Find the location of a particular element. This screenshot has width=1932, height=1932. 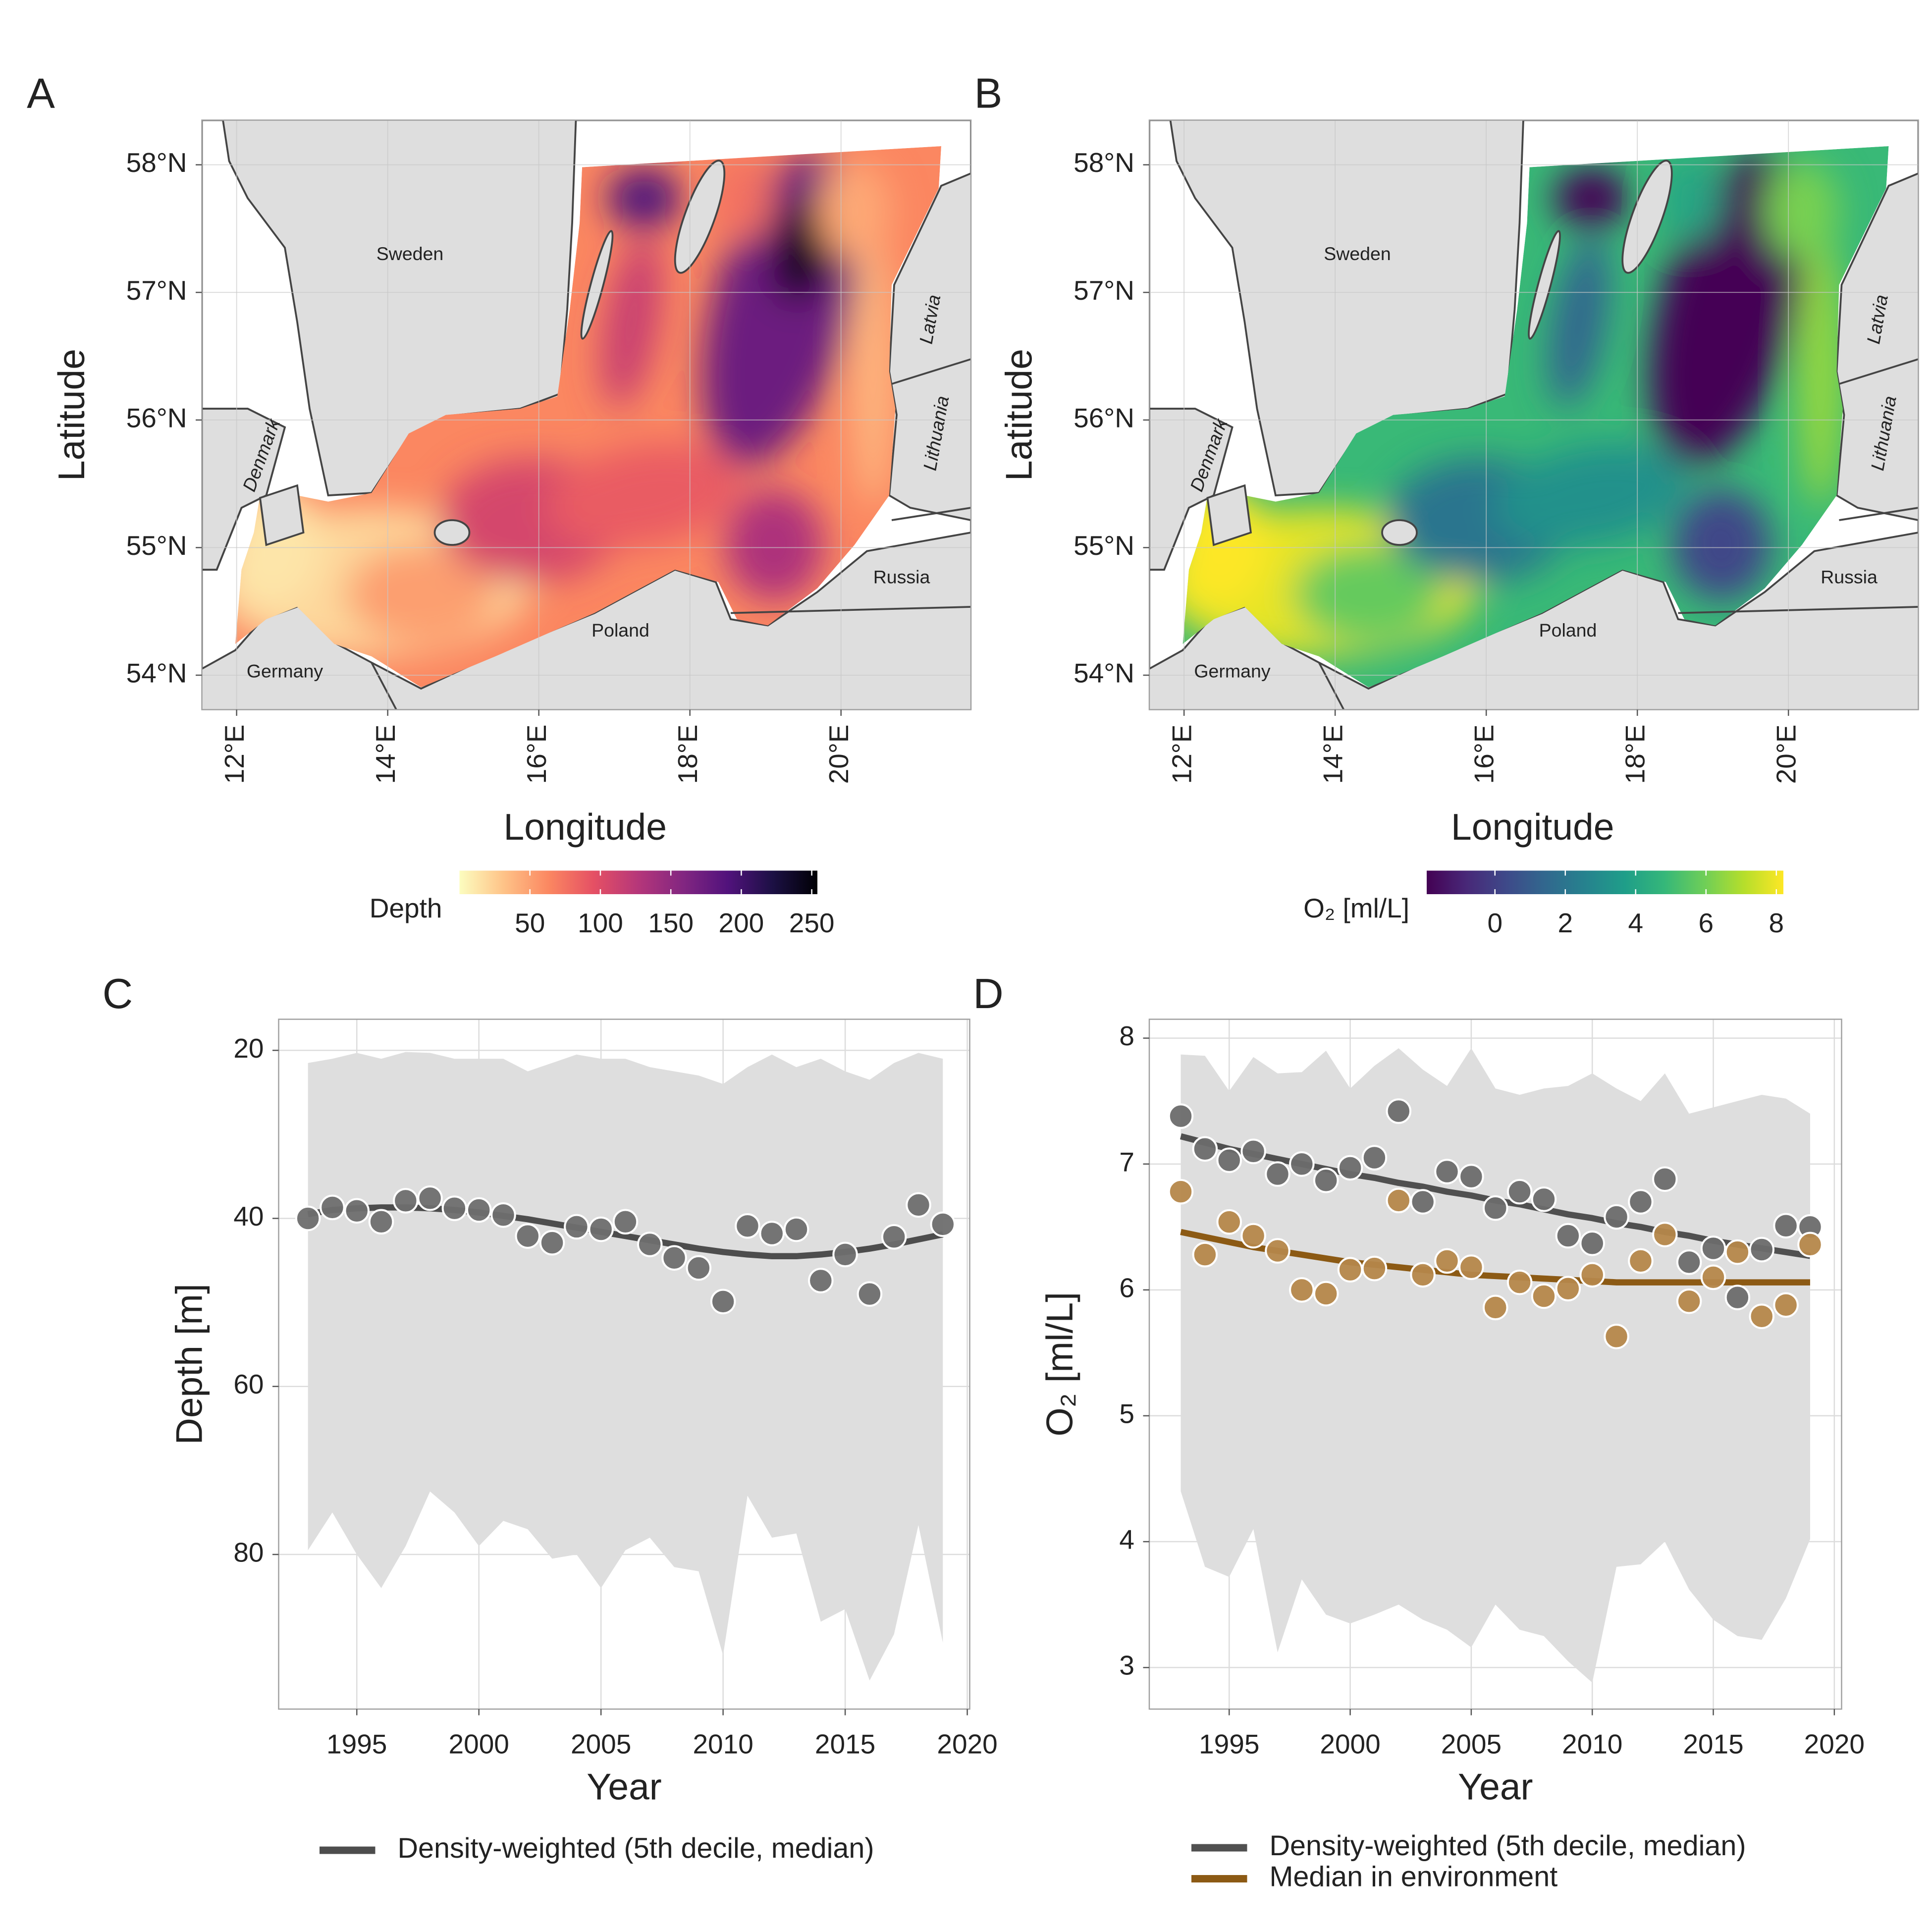

colorbar-tick-label: 4 is located at coordinates (1635, 923).